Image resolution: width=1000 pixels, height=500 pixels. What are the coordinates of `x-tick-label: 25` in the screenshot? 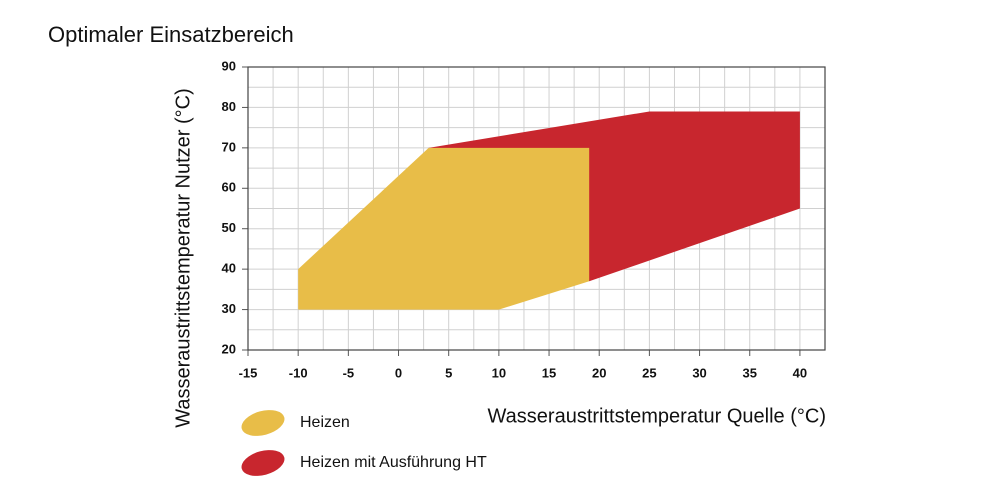 It's located at (649, 372).